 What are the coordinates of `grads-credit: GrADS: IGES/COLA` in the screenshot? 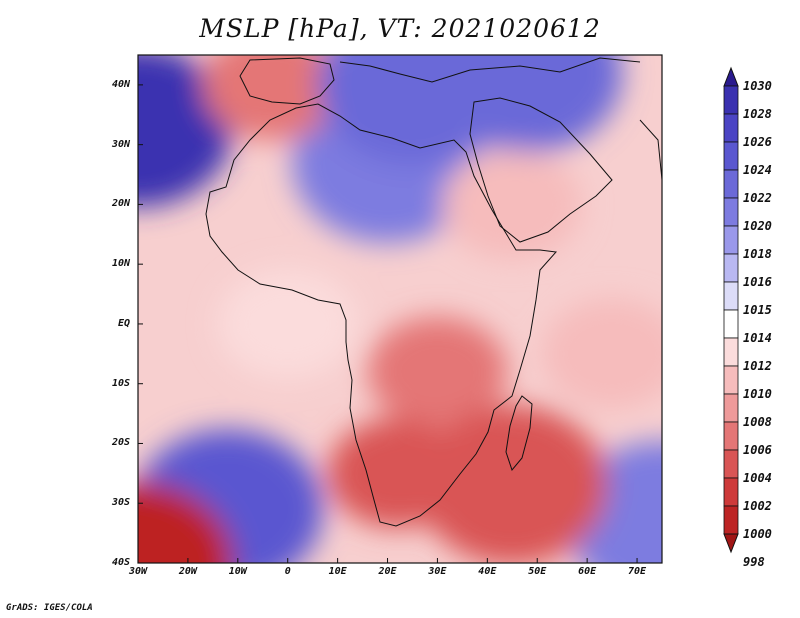 It's located at (49, 608).